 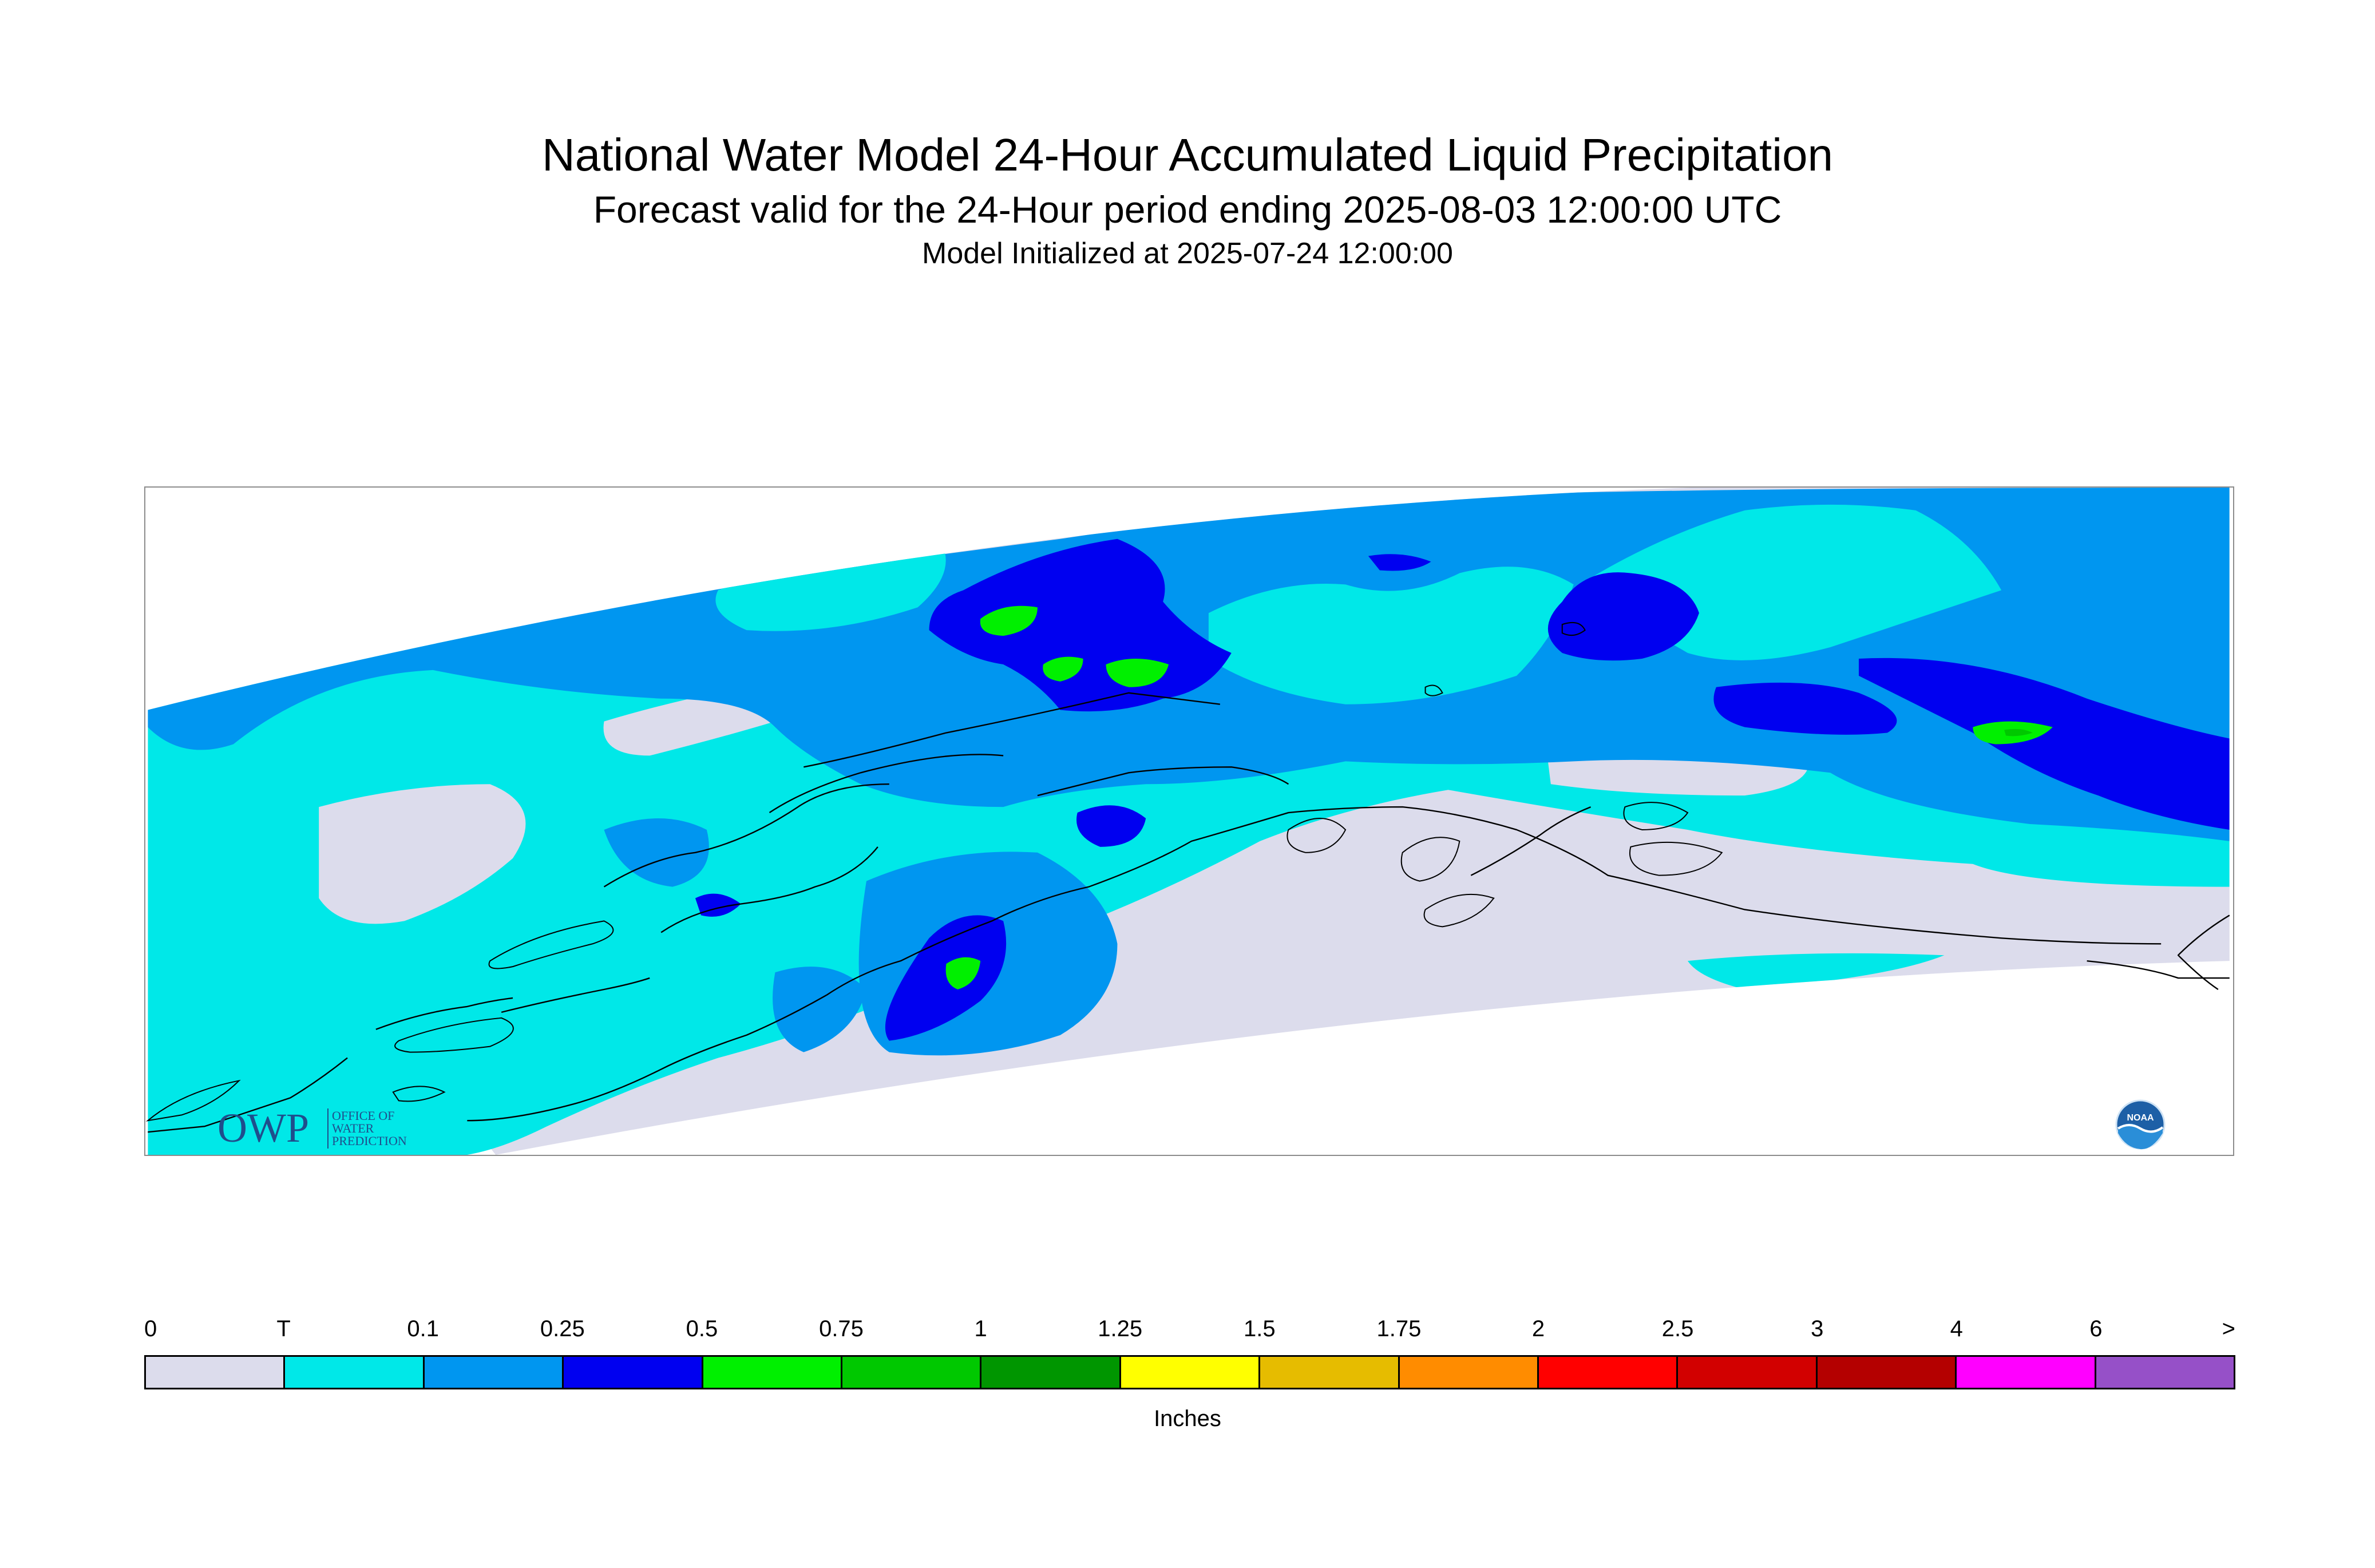 I want to click on legend-tick-label: 1, so click(x=980, y=1328).